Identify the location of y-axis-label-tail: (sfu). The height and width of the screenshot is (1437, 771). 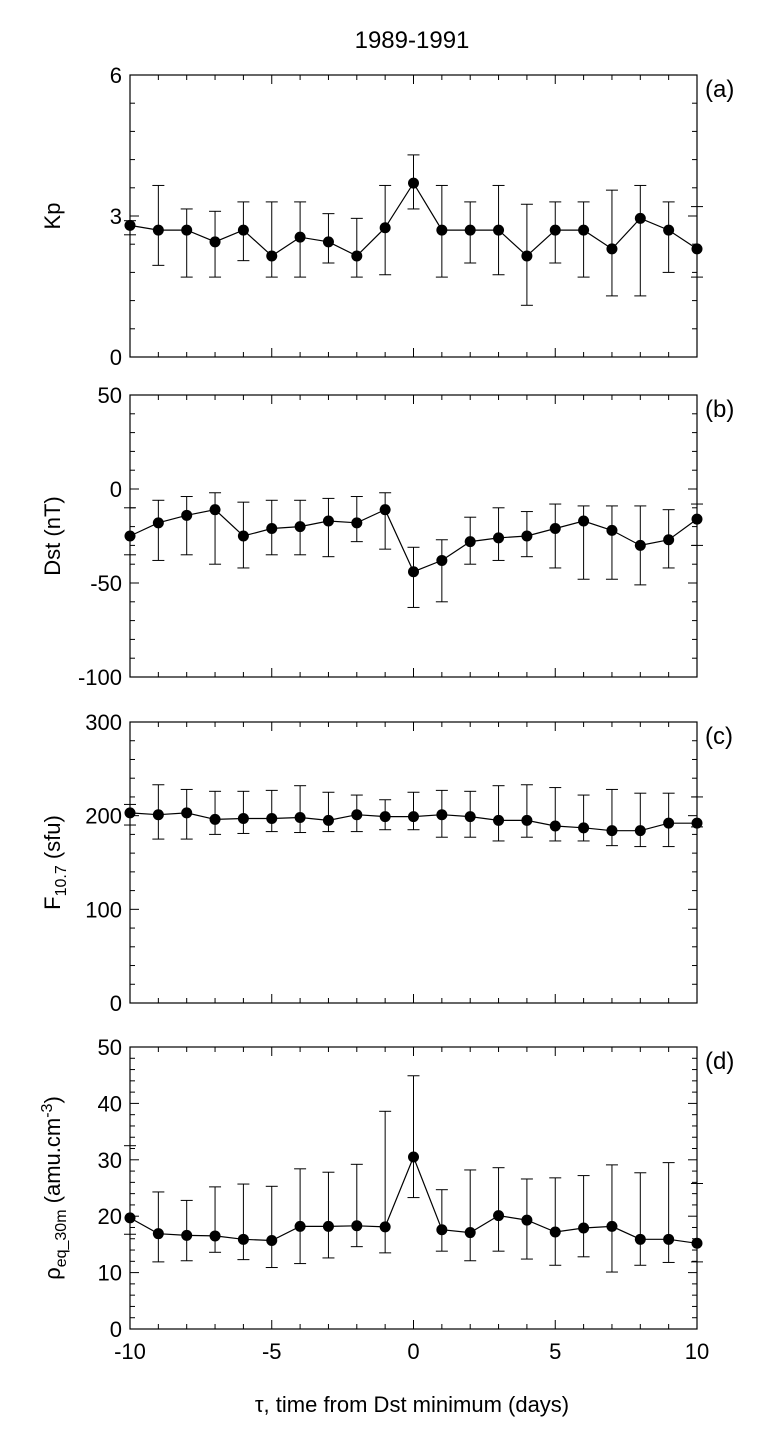
(52, 840).